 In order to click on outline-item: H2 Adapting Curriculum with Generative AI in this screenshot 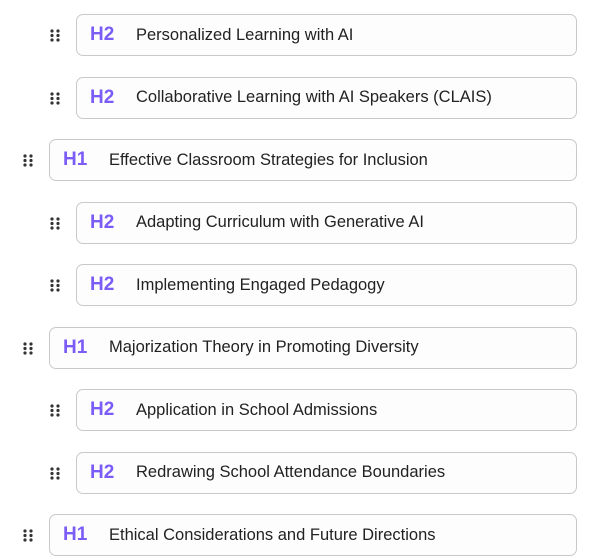, I will do `click(312, 222)`.